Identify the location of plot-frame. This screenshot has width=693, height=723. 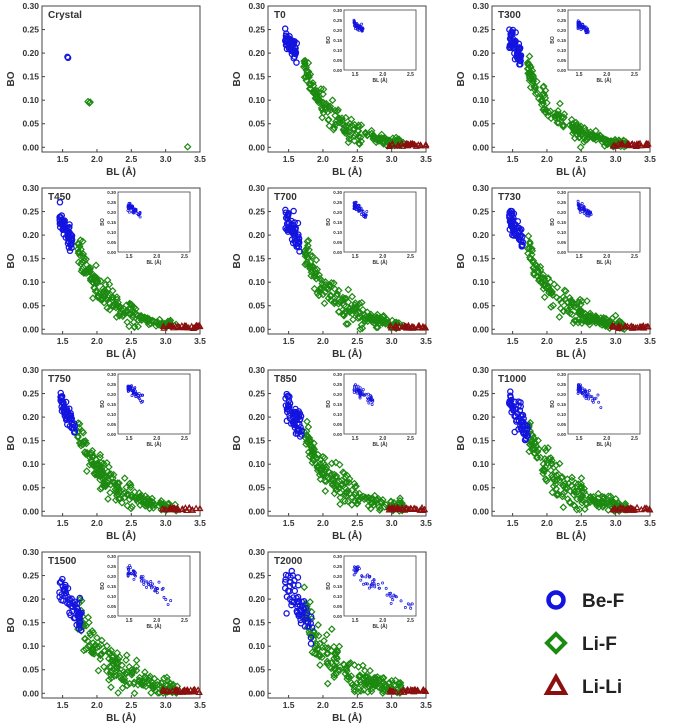
(347, 625).